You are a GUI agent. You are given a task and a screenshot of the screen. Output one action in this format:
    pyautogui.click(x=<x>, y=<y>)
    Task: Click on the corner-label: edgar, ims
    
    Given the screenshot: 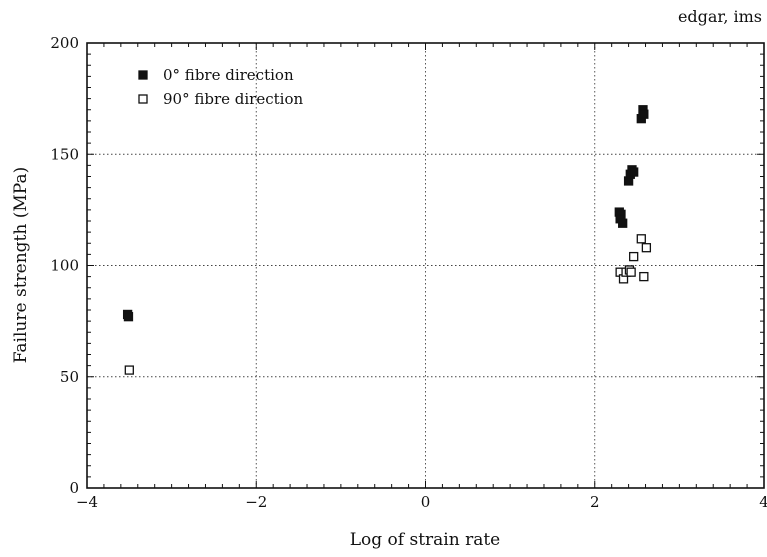 What is the action you would take?
    pyautogui.click(x=720, y=16)
    